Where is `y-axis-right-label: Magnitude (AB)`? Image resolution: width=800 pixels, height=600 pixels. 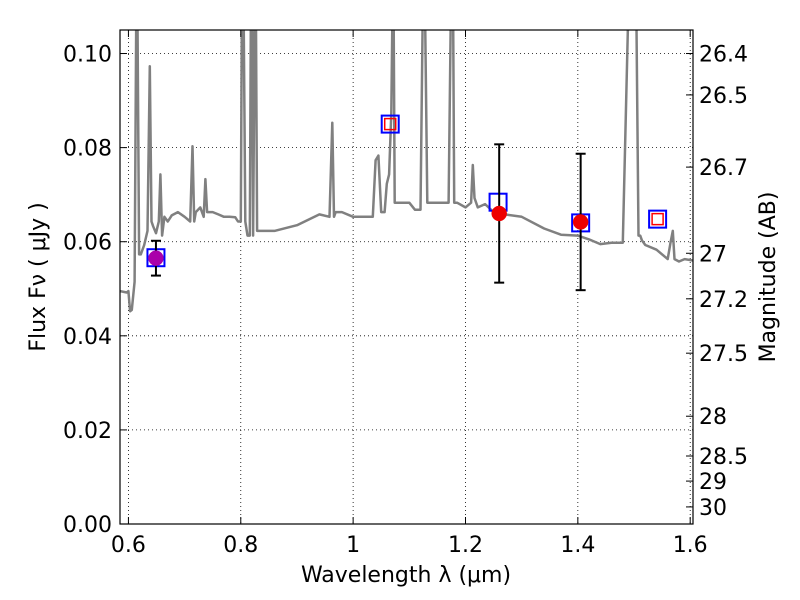
y-axis-right-label: Magnitude (AB) is located at coordinates (768, 277).